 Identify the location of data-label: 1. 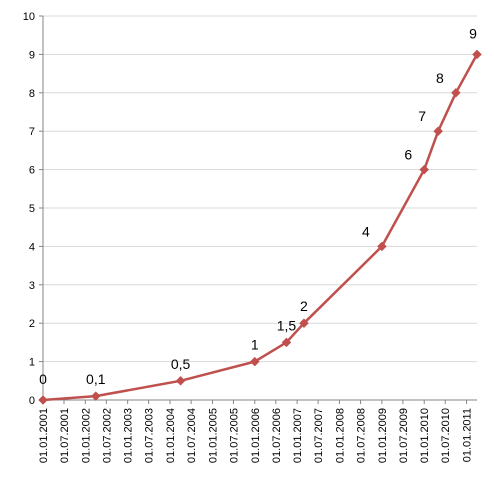
(255, 345).